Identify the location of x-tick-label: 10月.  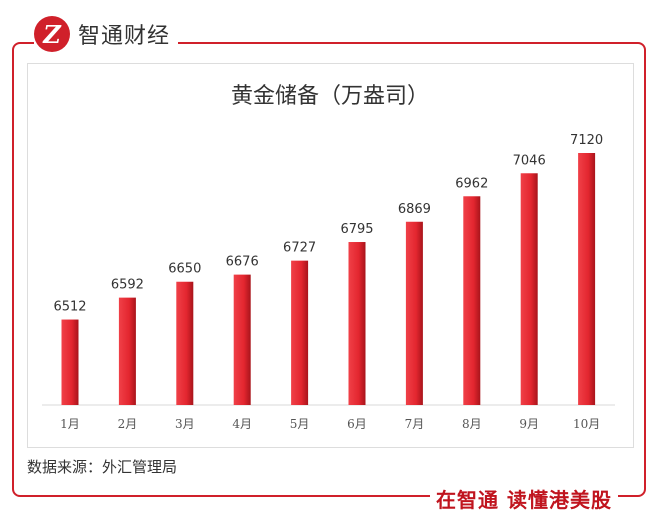
(586, 424).